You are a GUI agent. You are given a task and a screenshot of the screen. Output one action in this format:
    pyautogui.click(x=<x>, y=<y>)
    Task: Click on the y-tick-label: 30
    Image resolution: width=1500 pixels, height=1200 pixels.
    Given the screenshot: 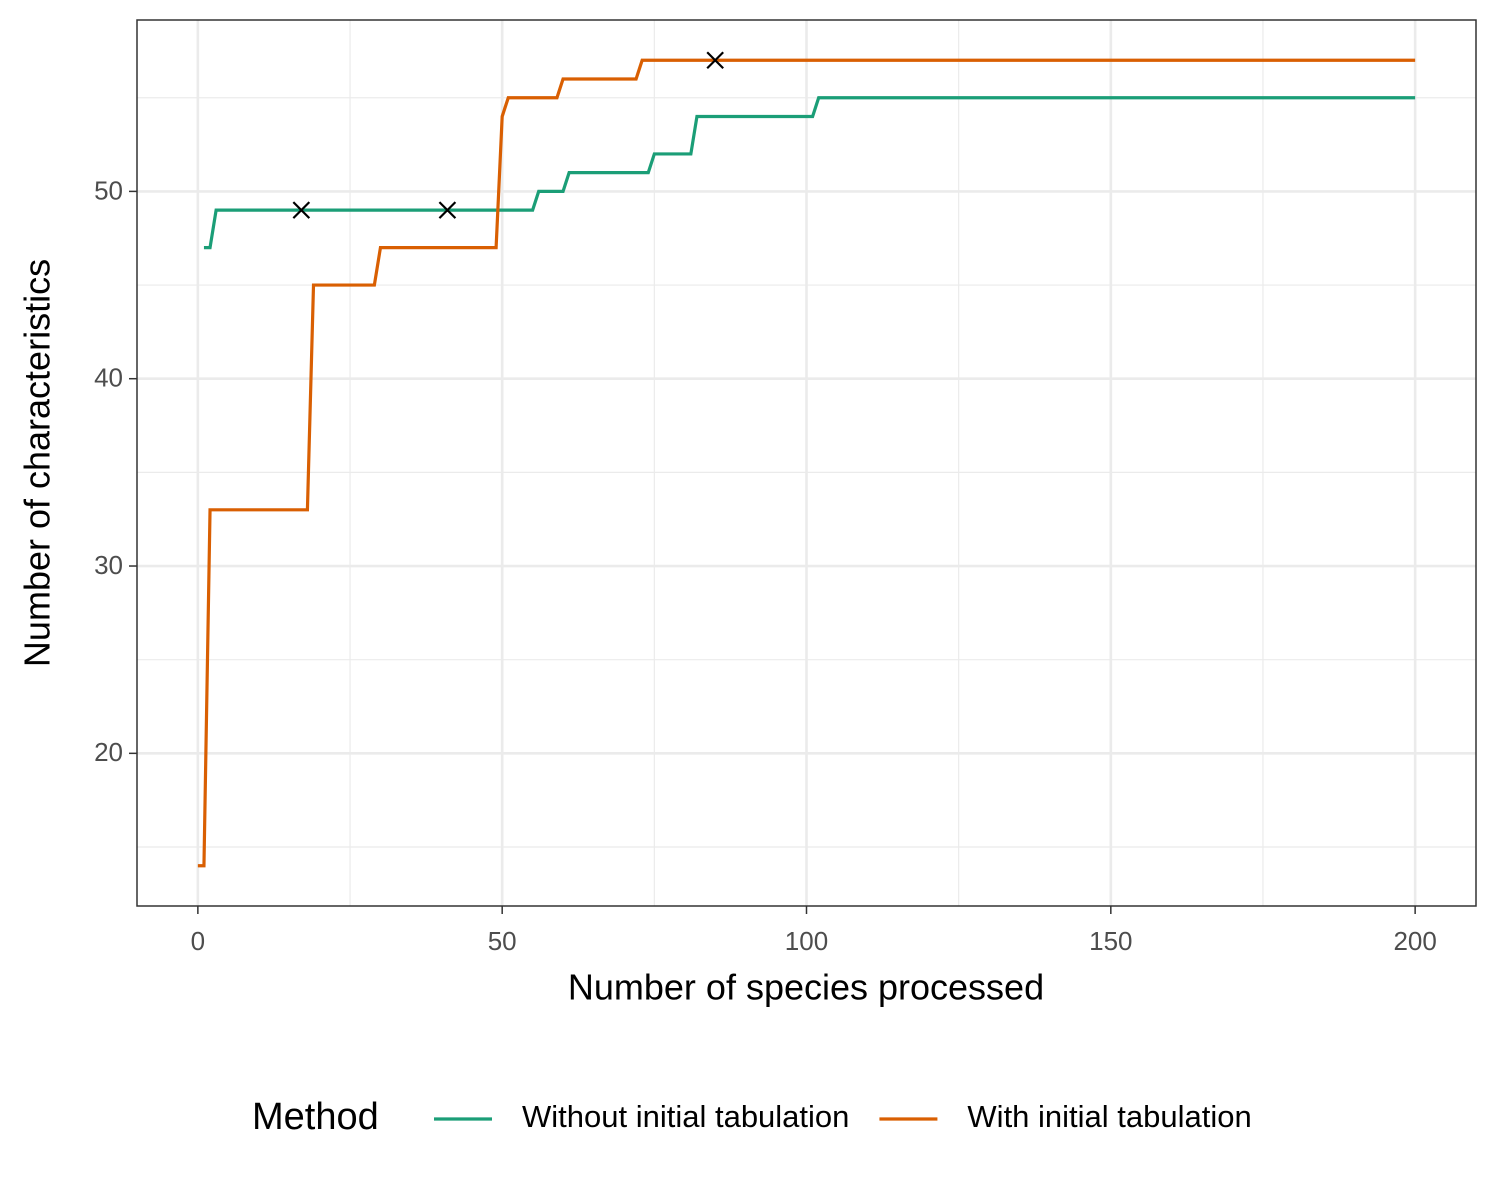 What is the action you would take?
    pyautogui.click(x=108, y=565)
    